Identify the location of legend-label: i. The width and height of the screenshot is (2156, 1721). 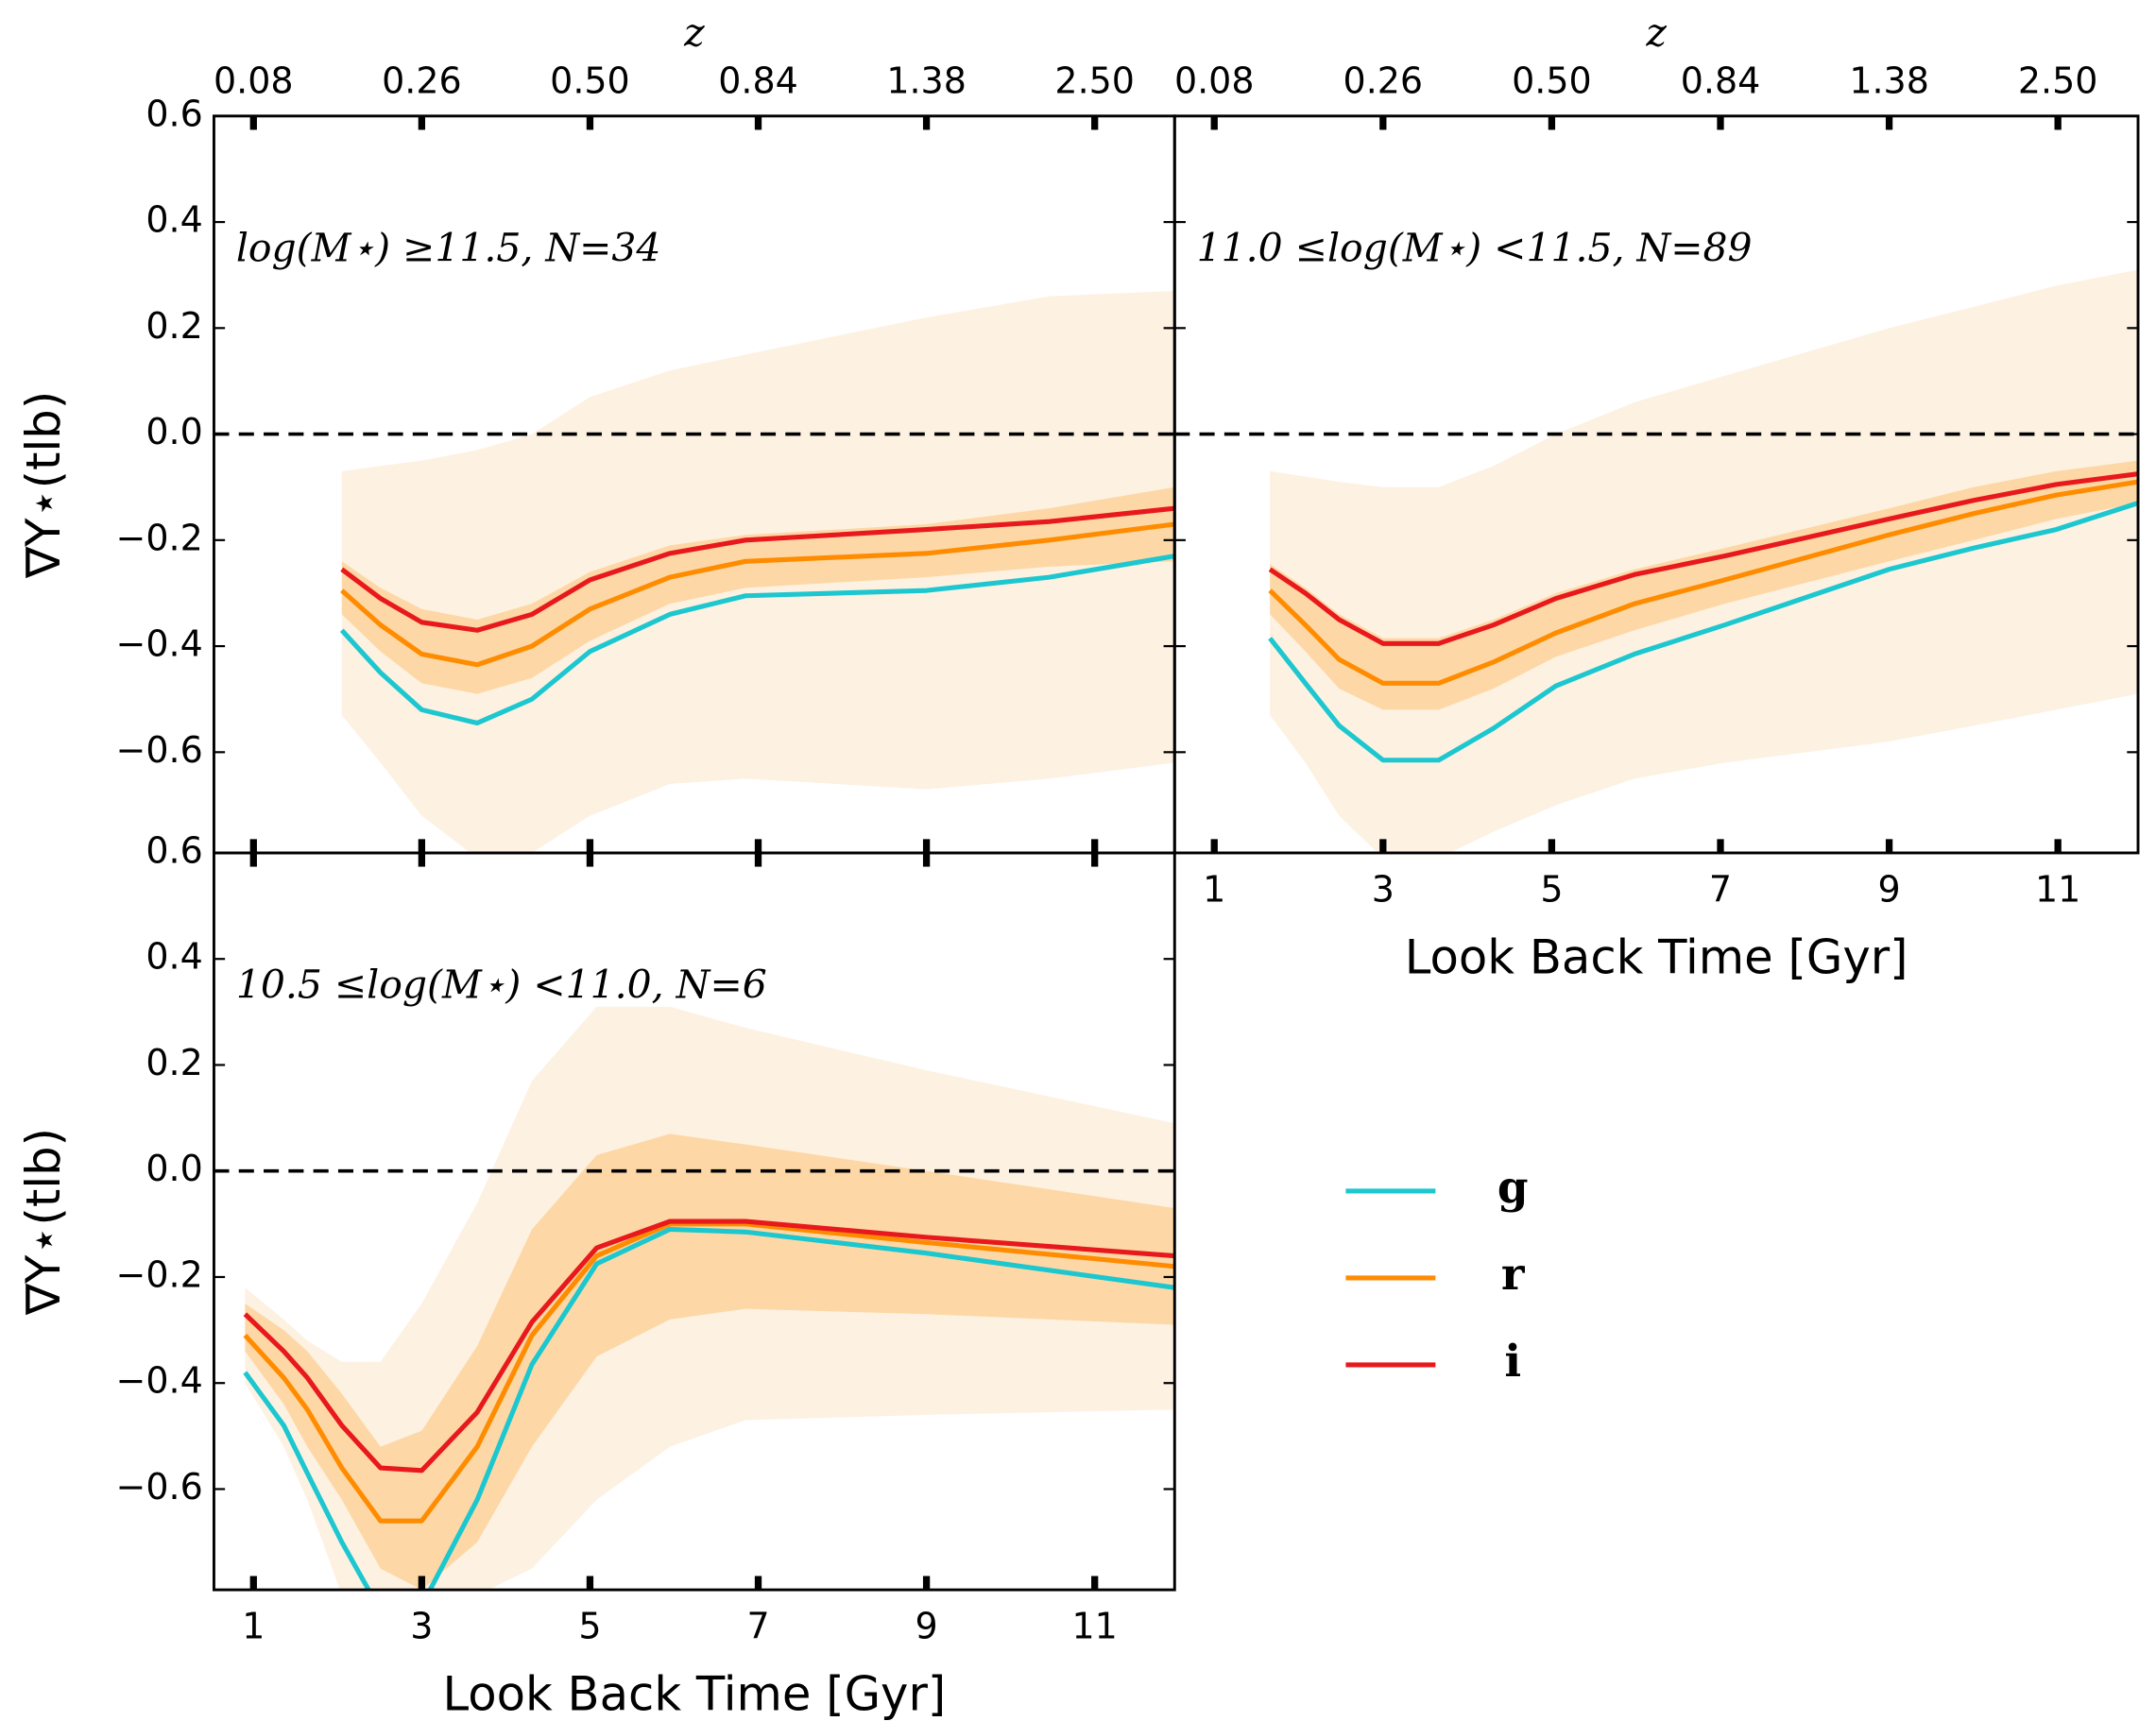
(1513, 1362).